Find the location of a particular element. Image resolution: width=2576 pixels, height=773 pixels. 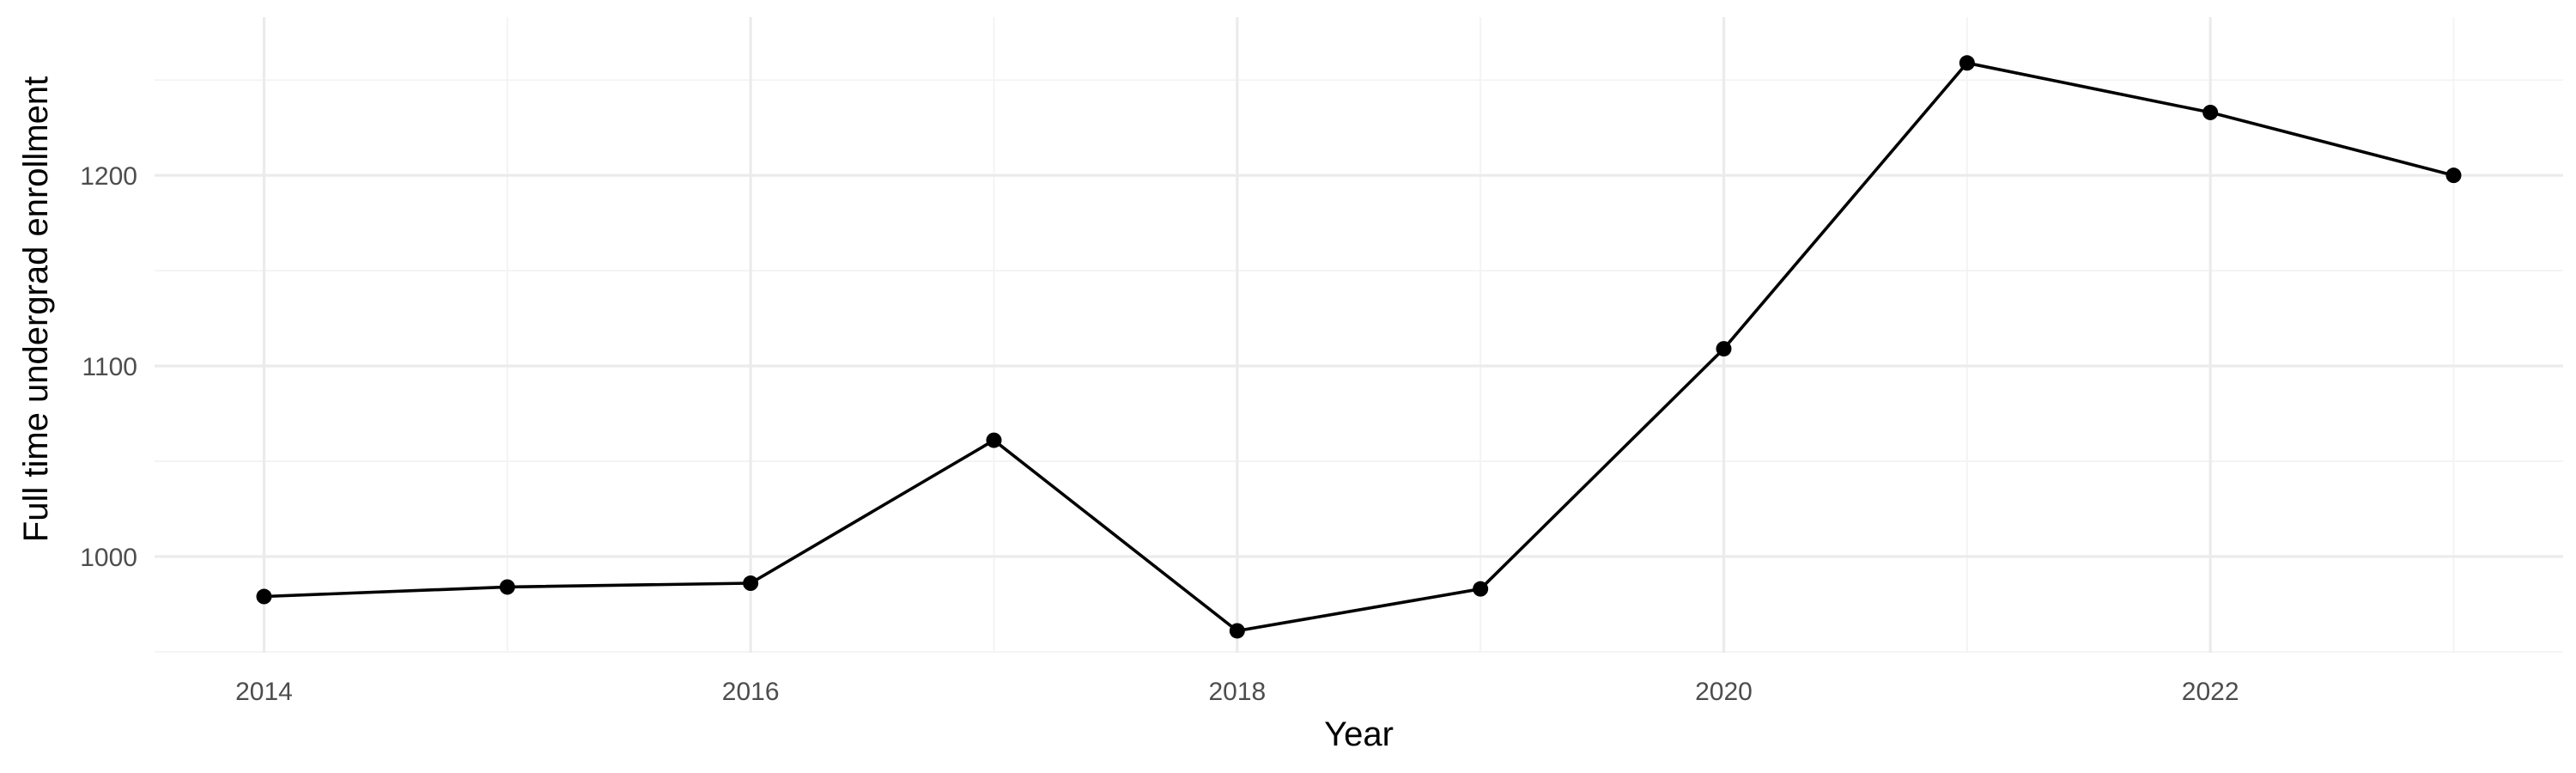

x-tick-label: 2016 is located at coordinates (751, 692).